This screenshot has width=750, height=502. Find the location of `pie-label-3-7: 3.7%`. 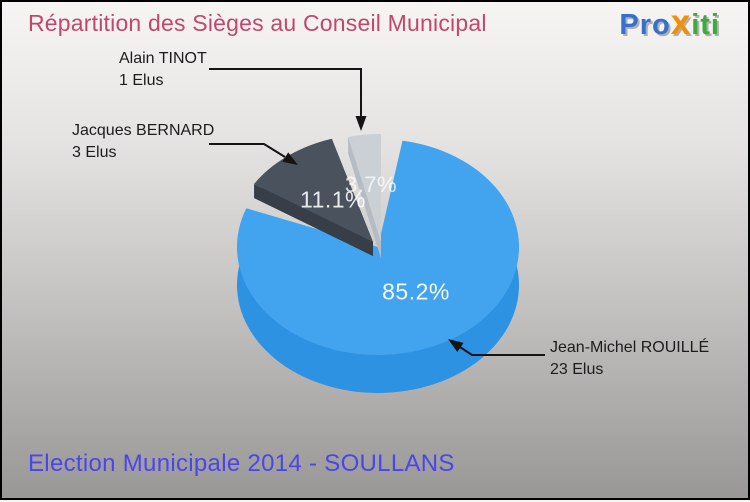

pie-label-3-7: 3.7% is located at coordinates (371, 184).